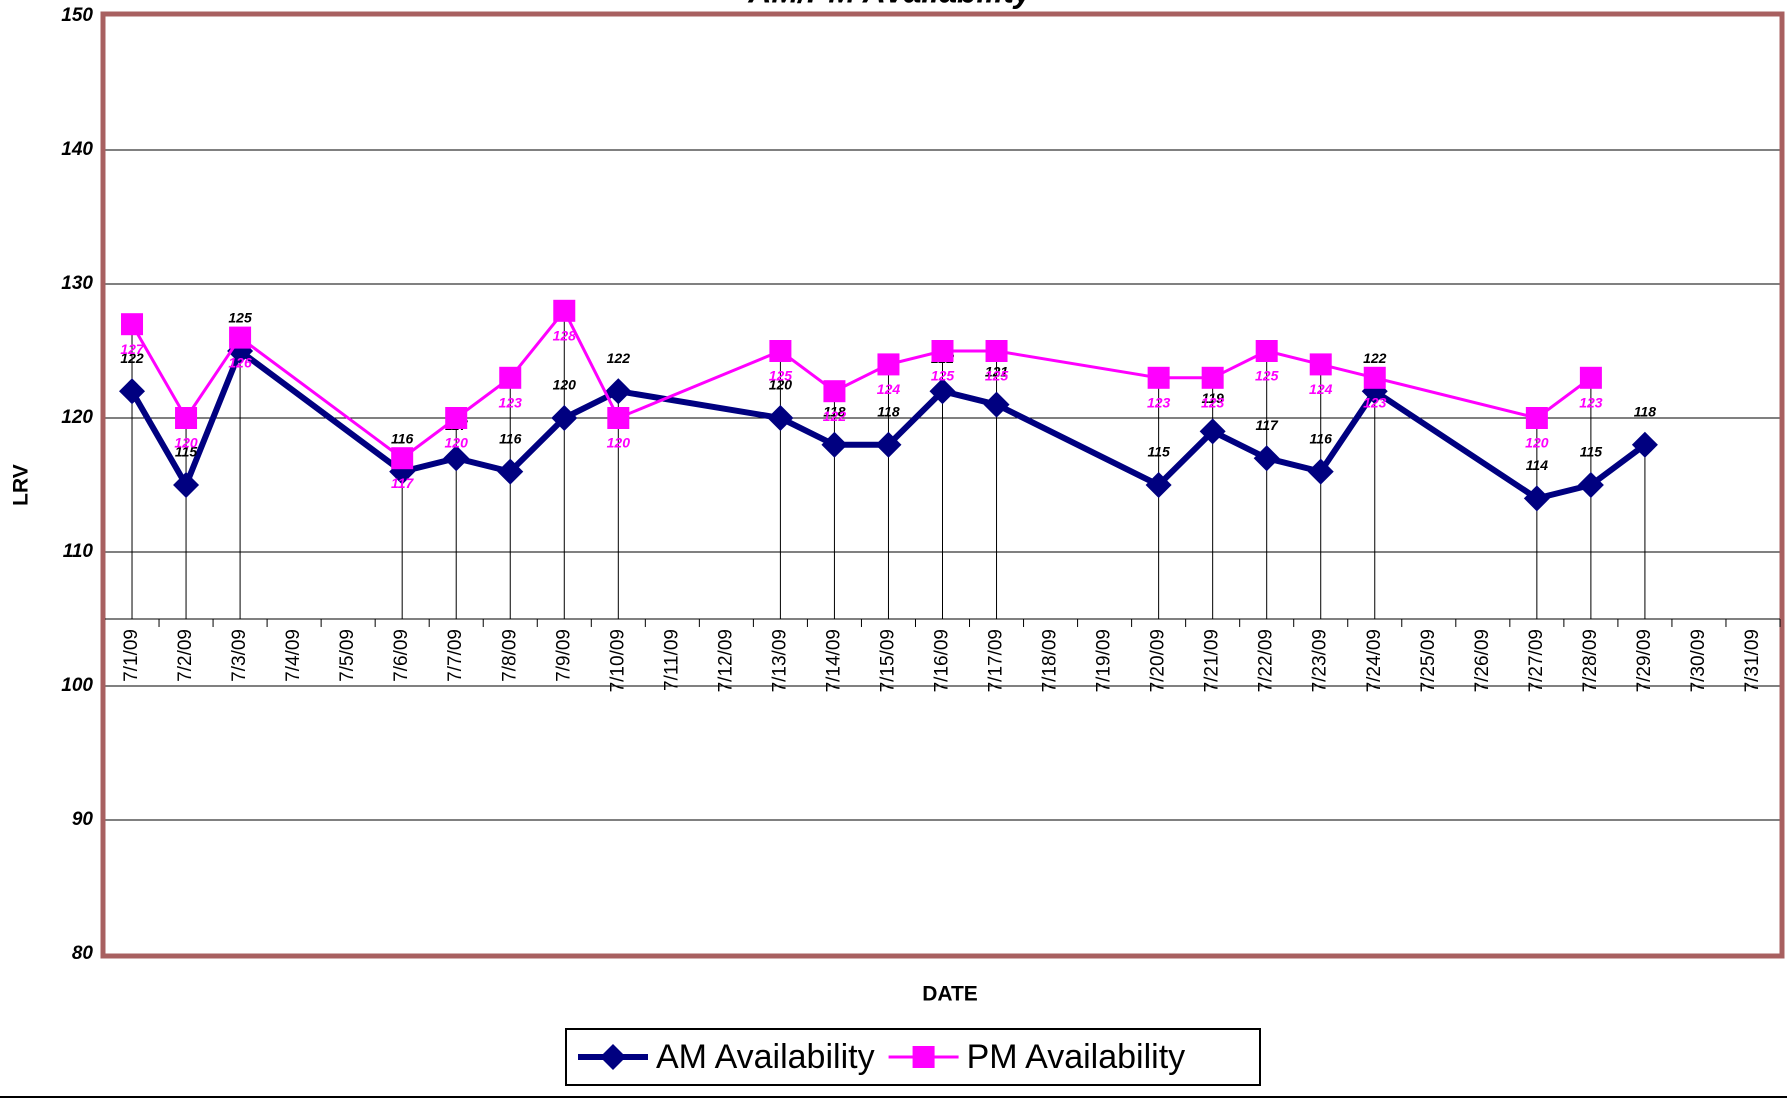 The height and width of the screenshot is (1099, 1787). Describe the element at coordinates (1076, 1057) in the screenshot. I see `legend-label: PM Availability` at that location.